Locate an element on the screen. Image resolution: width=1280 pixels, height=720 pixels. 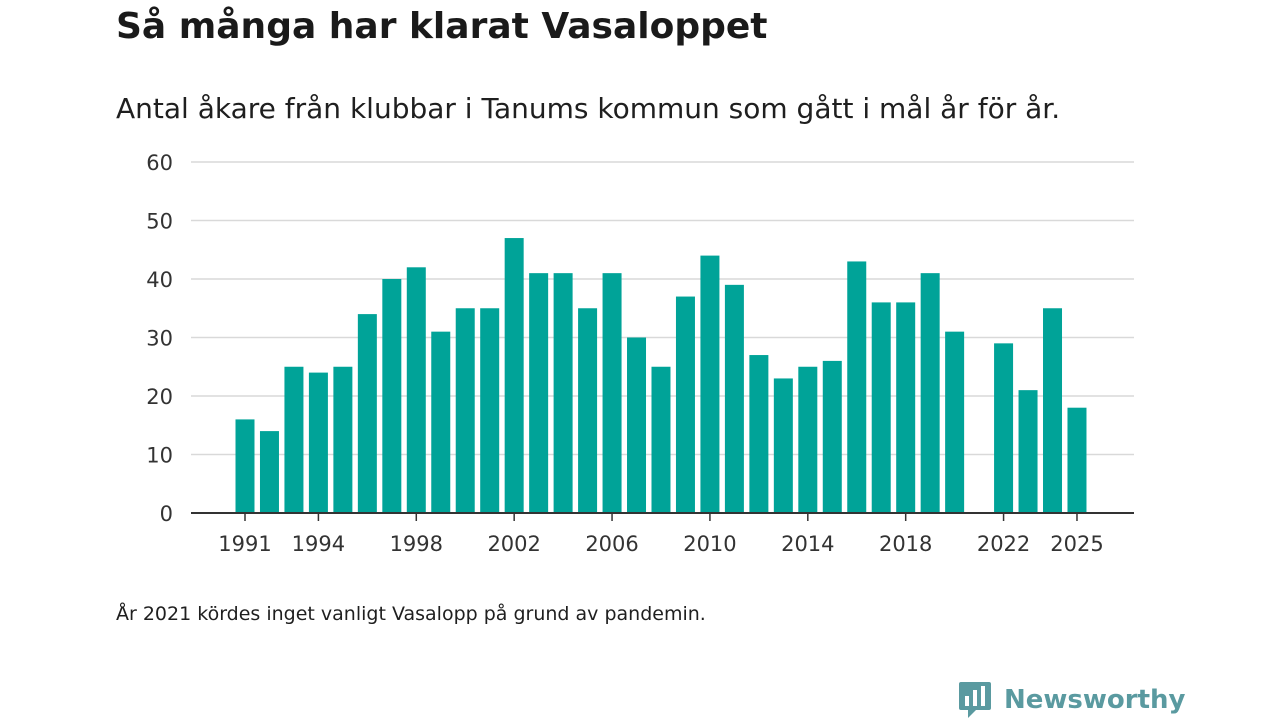
bar-2011 is located at coordinates (734, 398).